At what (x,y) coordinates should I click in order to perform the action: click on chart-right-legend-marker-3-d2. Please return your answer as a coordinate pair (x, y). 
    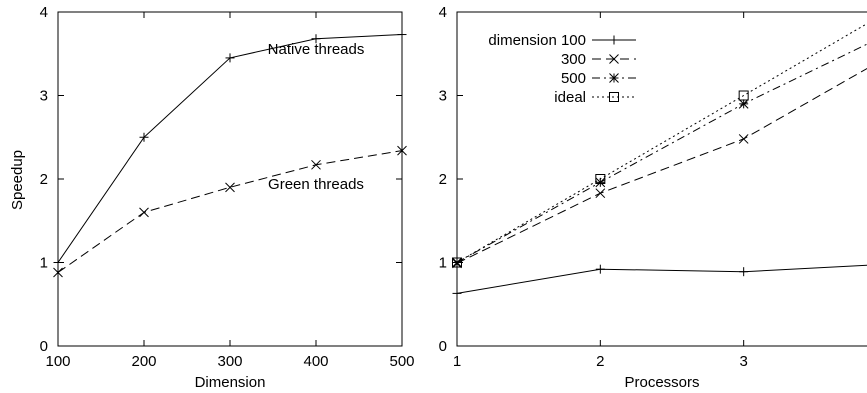
    Looking at the image, I should click on (614, 78).